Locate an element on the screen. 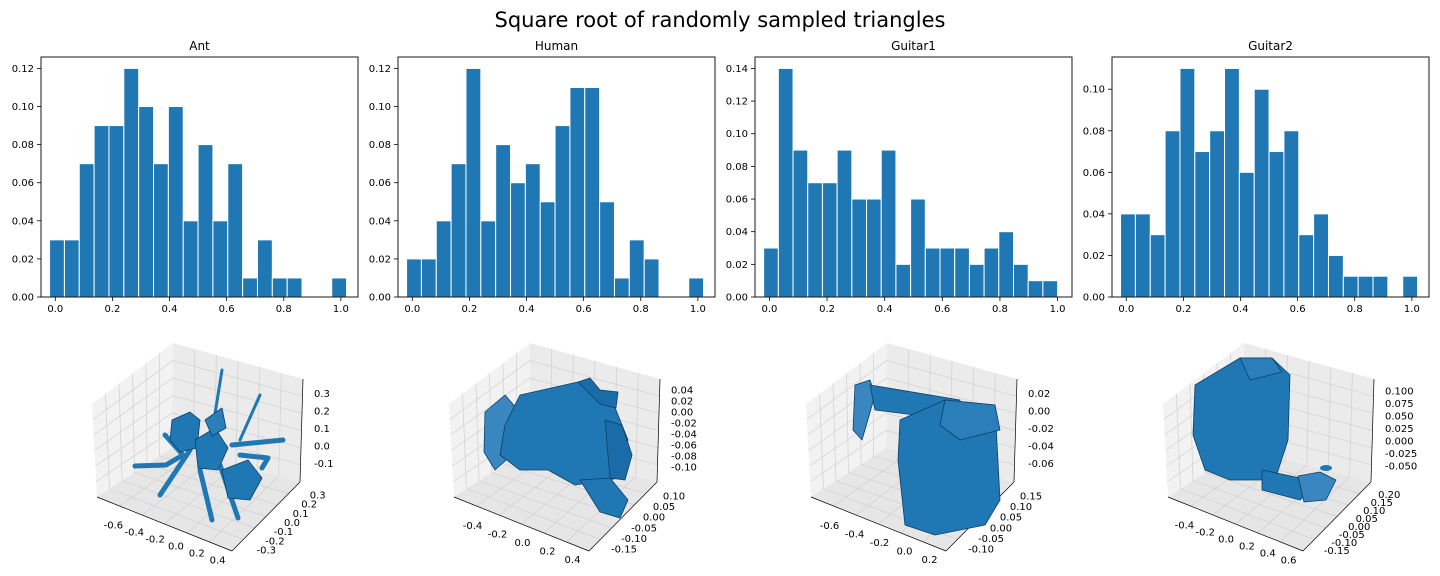 The image size is (1440, 576). guitar1-headstock is located at coordinates (864, 410).